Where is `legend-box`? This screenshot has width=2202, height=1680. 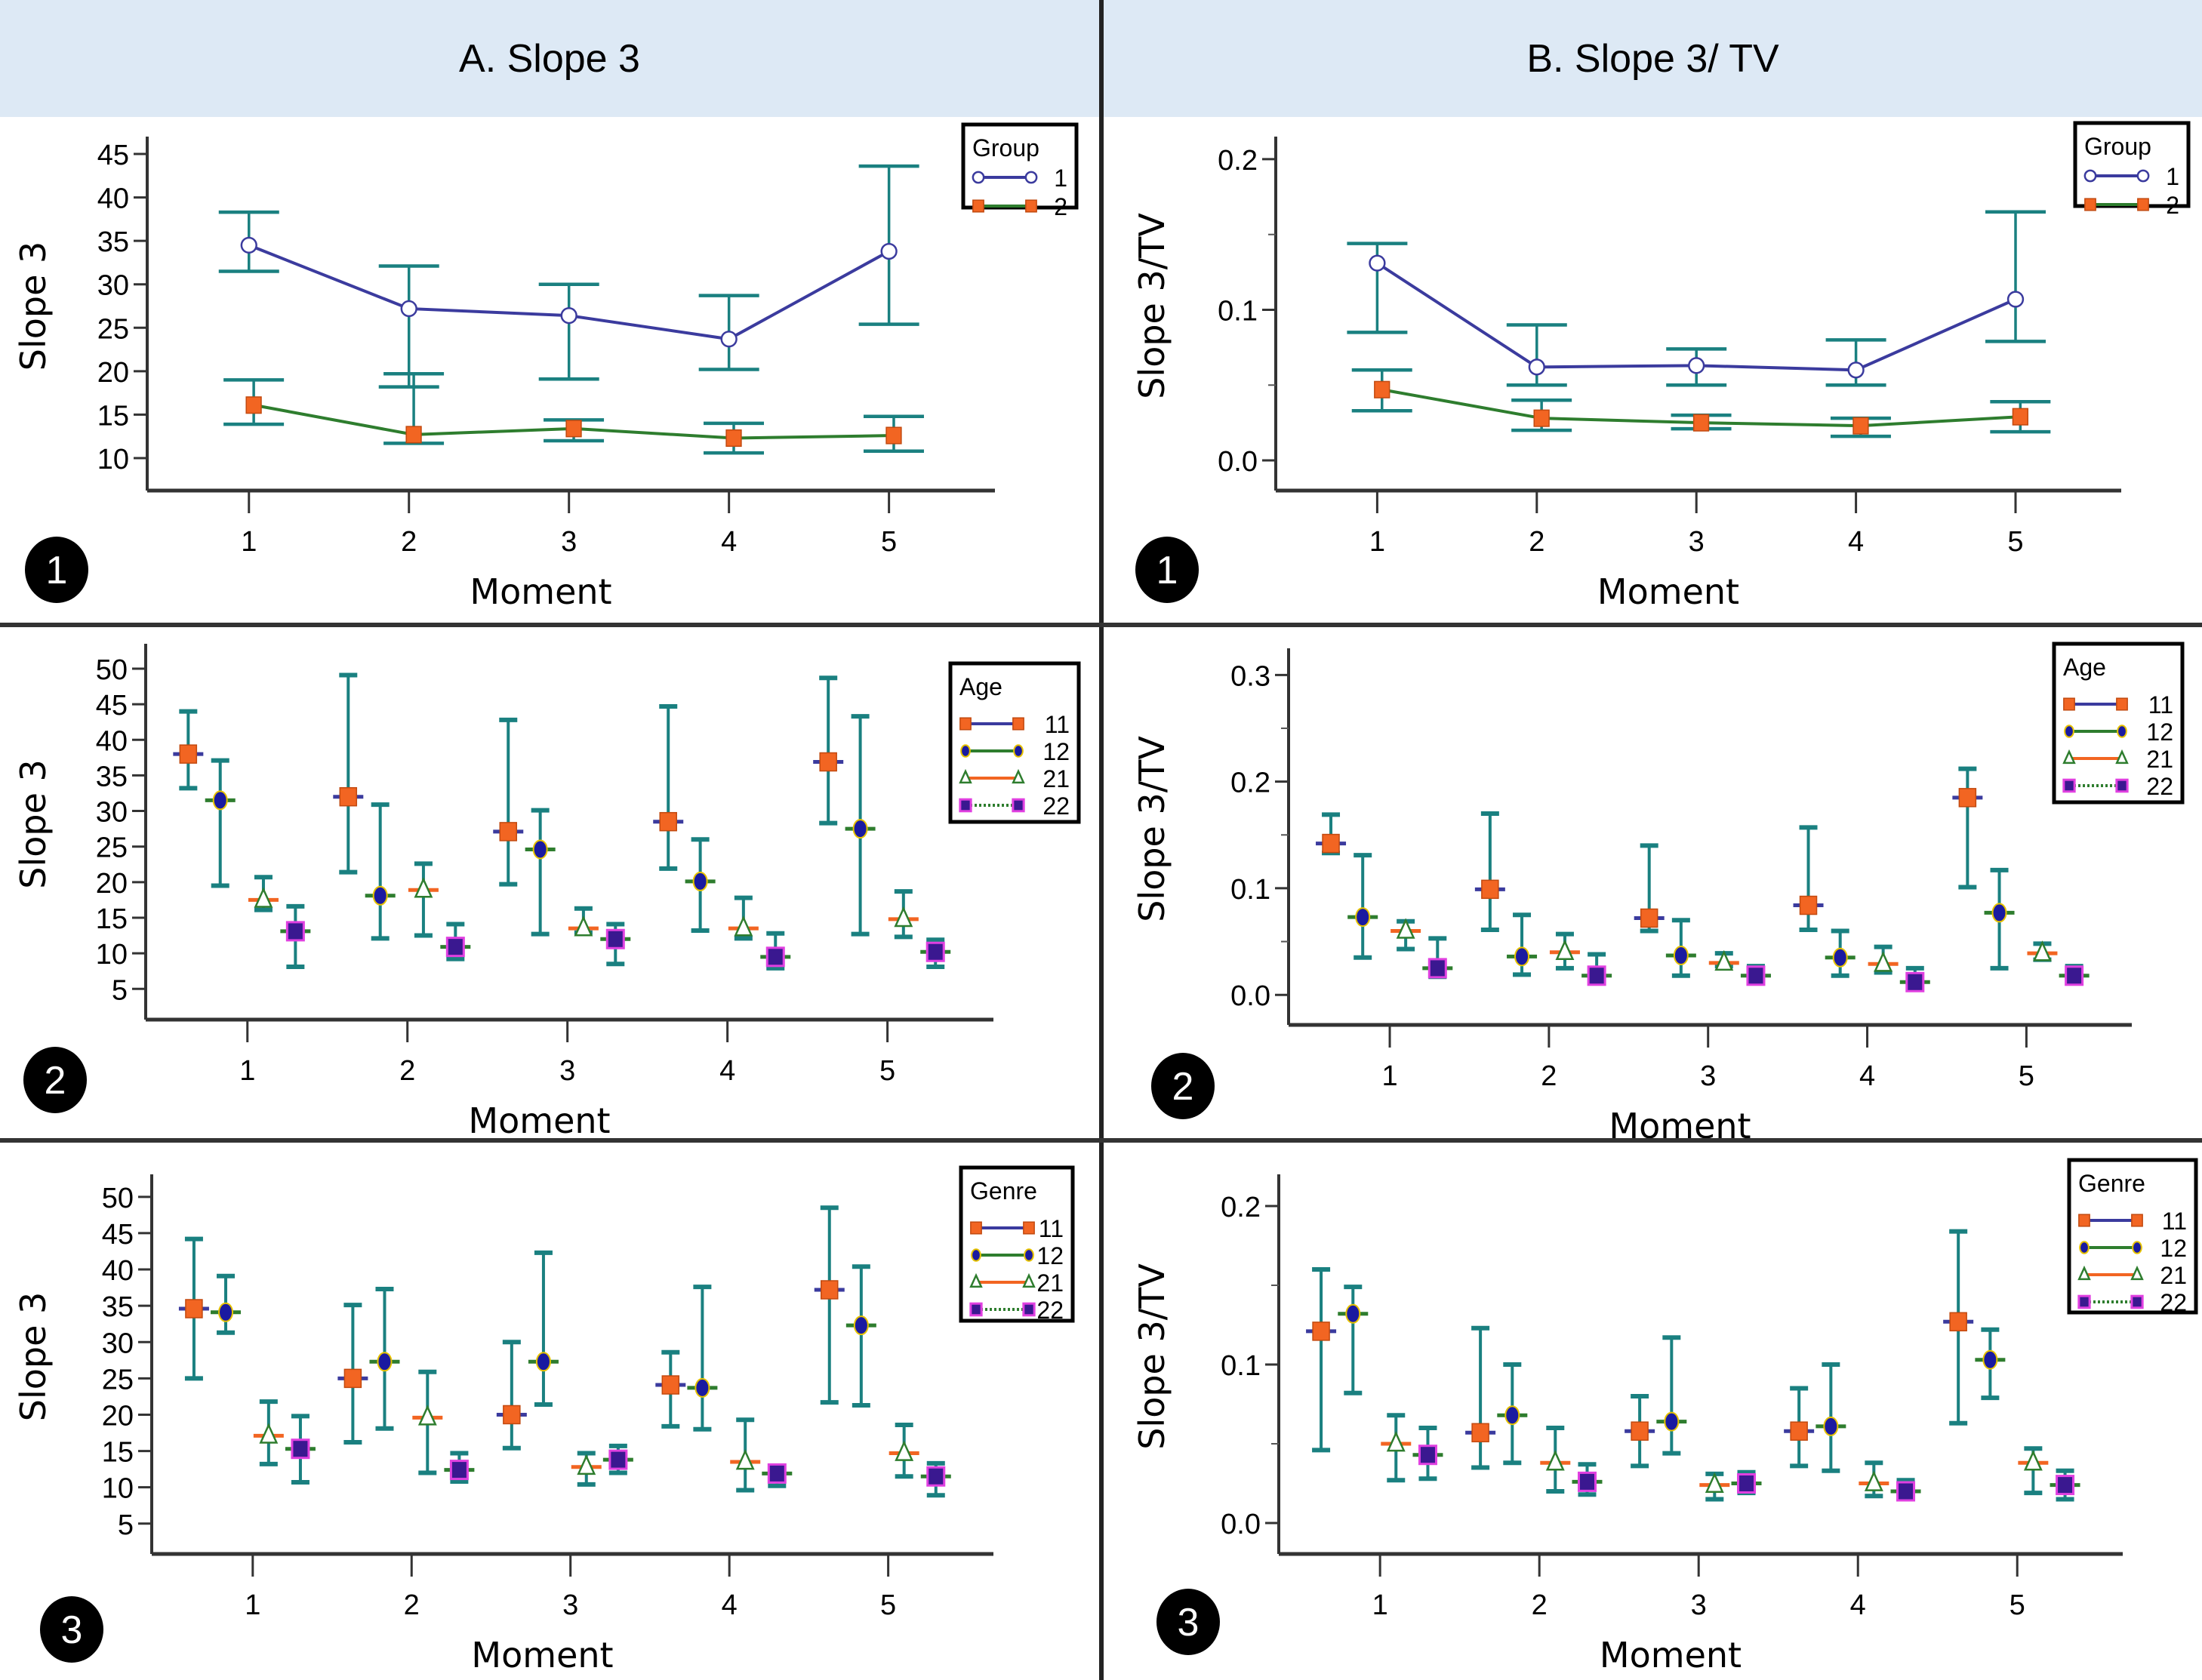 legend-box is located at coordinates (1014, 742).